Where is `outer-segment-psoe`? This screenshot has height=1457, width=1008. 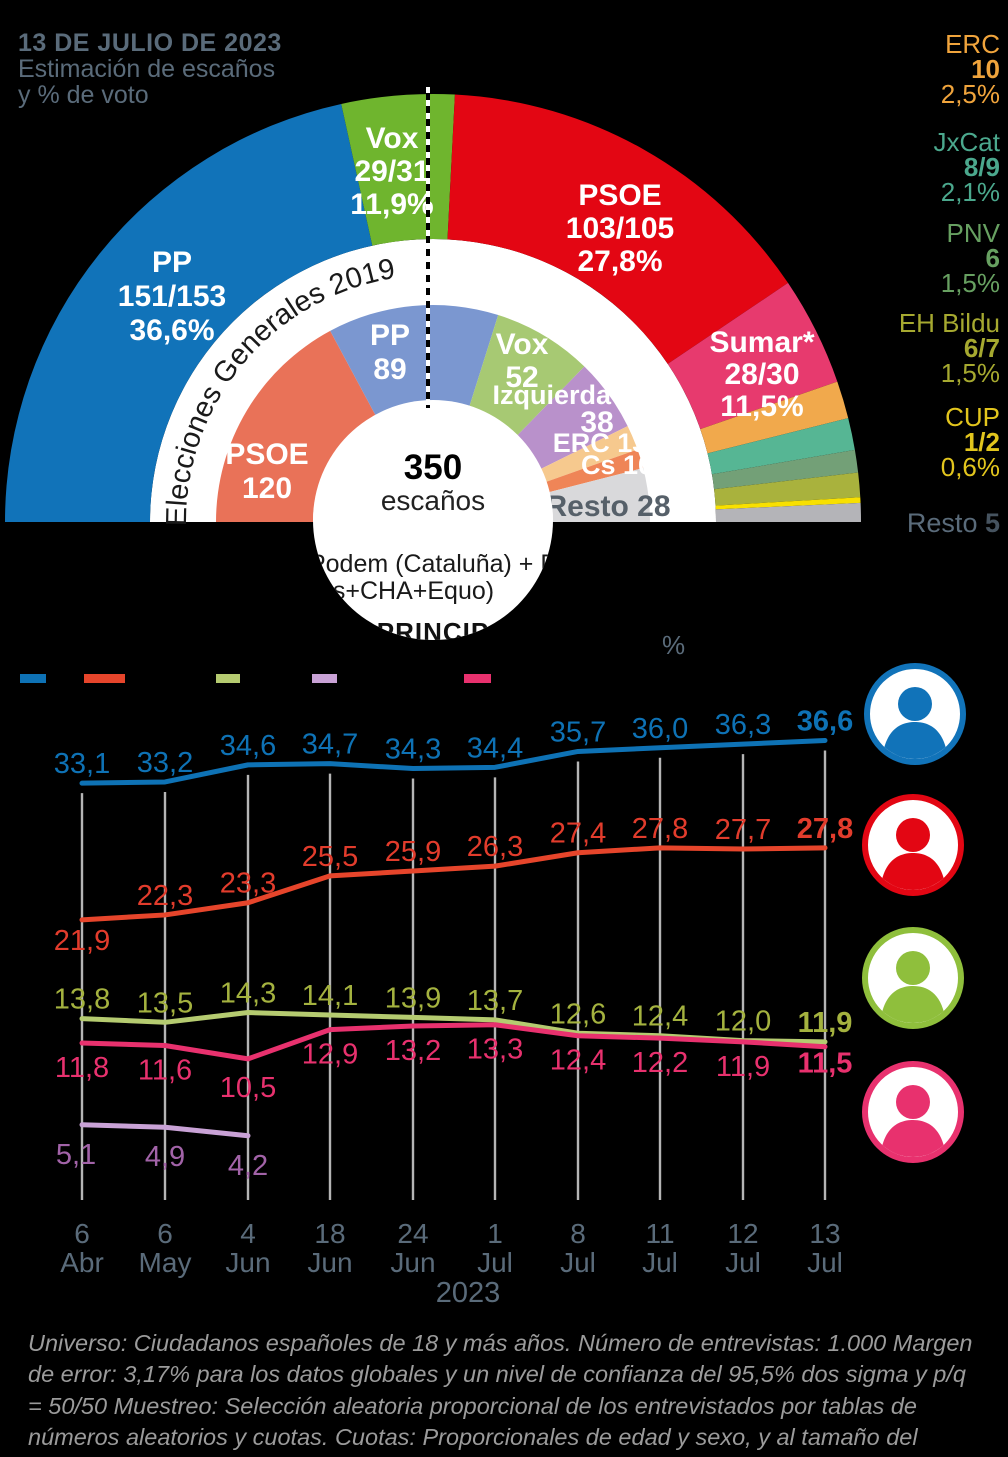
outer-segment-psoe is located at coordinates (618, 229).